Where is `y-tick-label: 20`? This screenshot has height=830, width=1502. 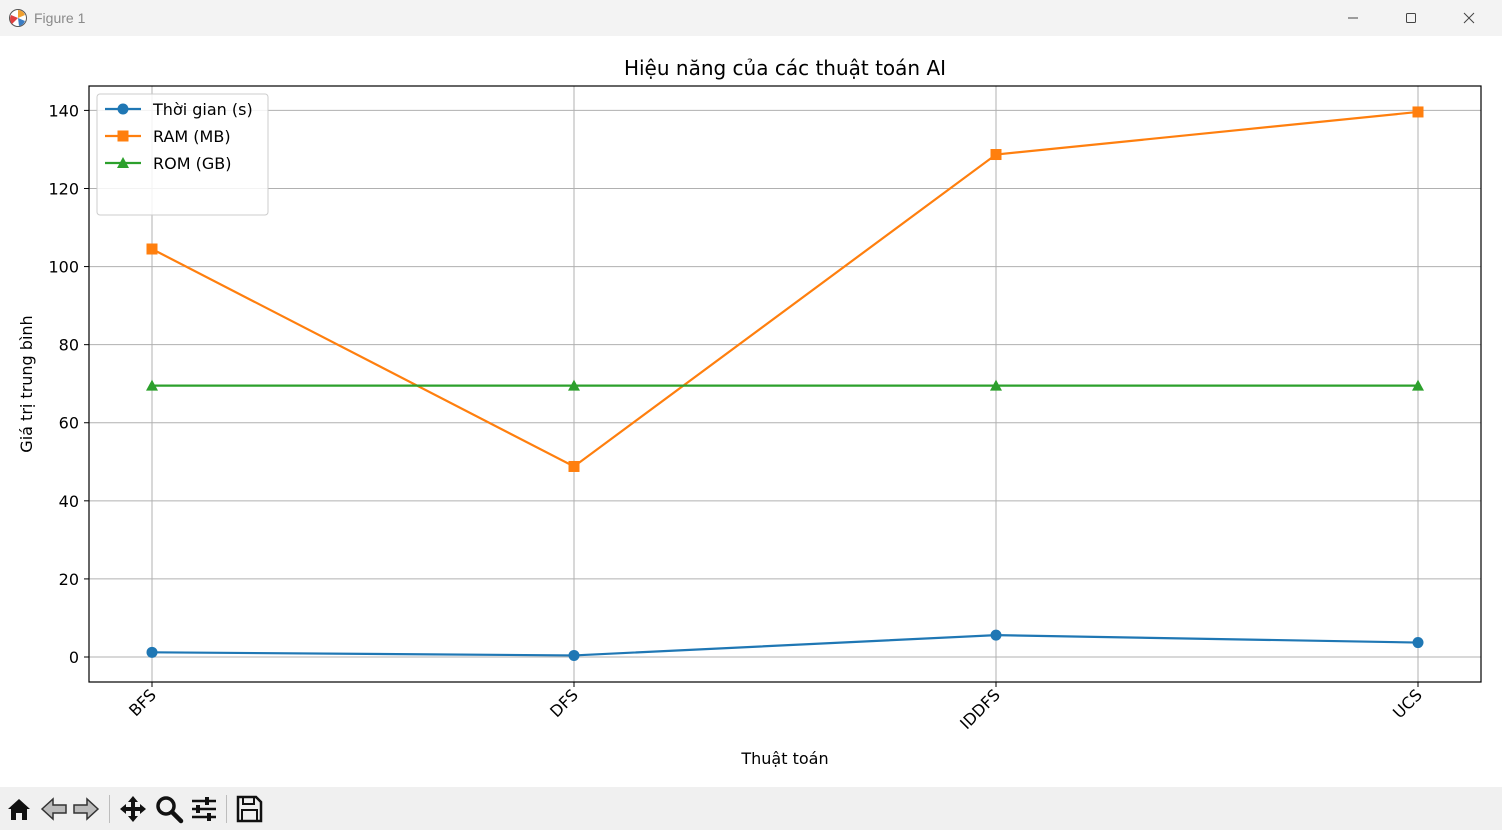 y-tick-label: 20 is located at coordinates (69, 579).